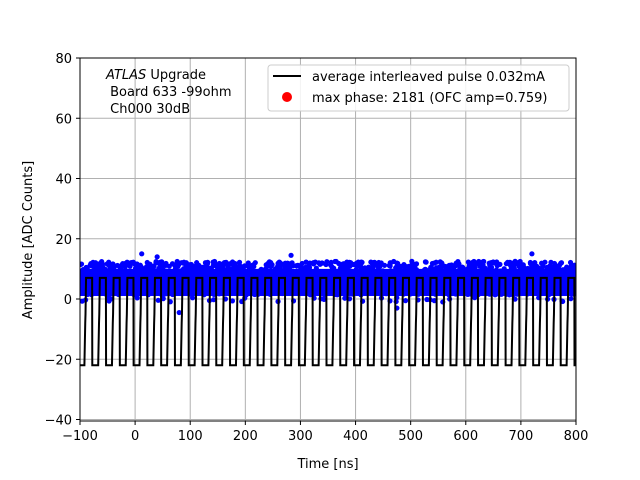 The height and width of the screenshot is (480, 640). What do you see at coordinates (328, 321) in the screenshot?
I see `pulse-line` at bounding box center [328, 321].